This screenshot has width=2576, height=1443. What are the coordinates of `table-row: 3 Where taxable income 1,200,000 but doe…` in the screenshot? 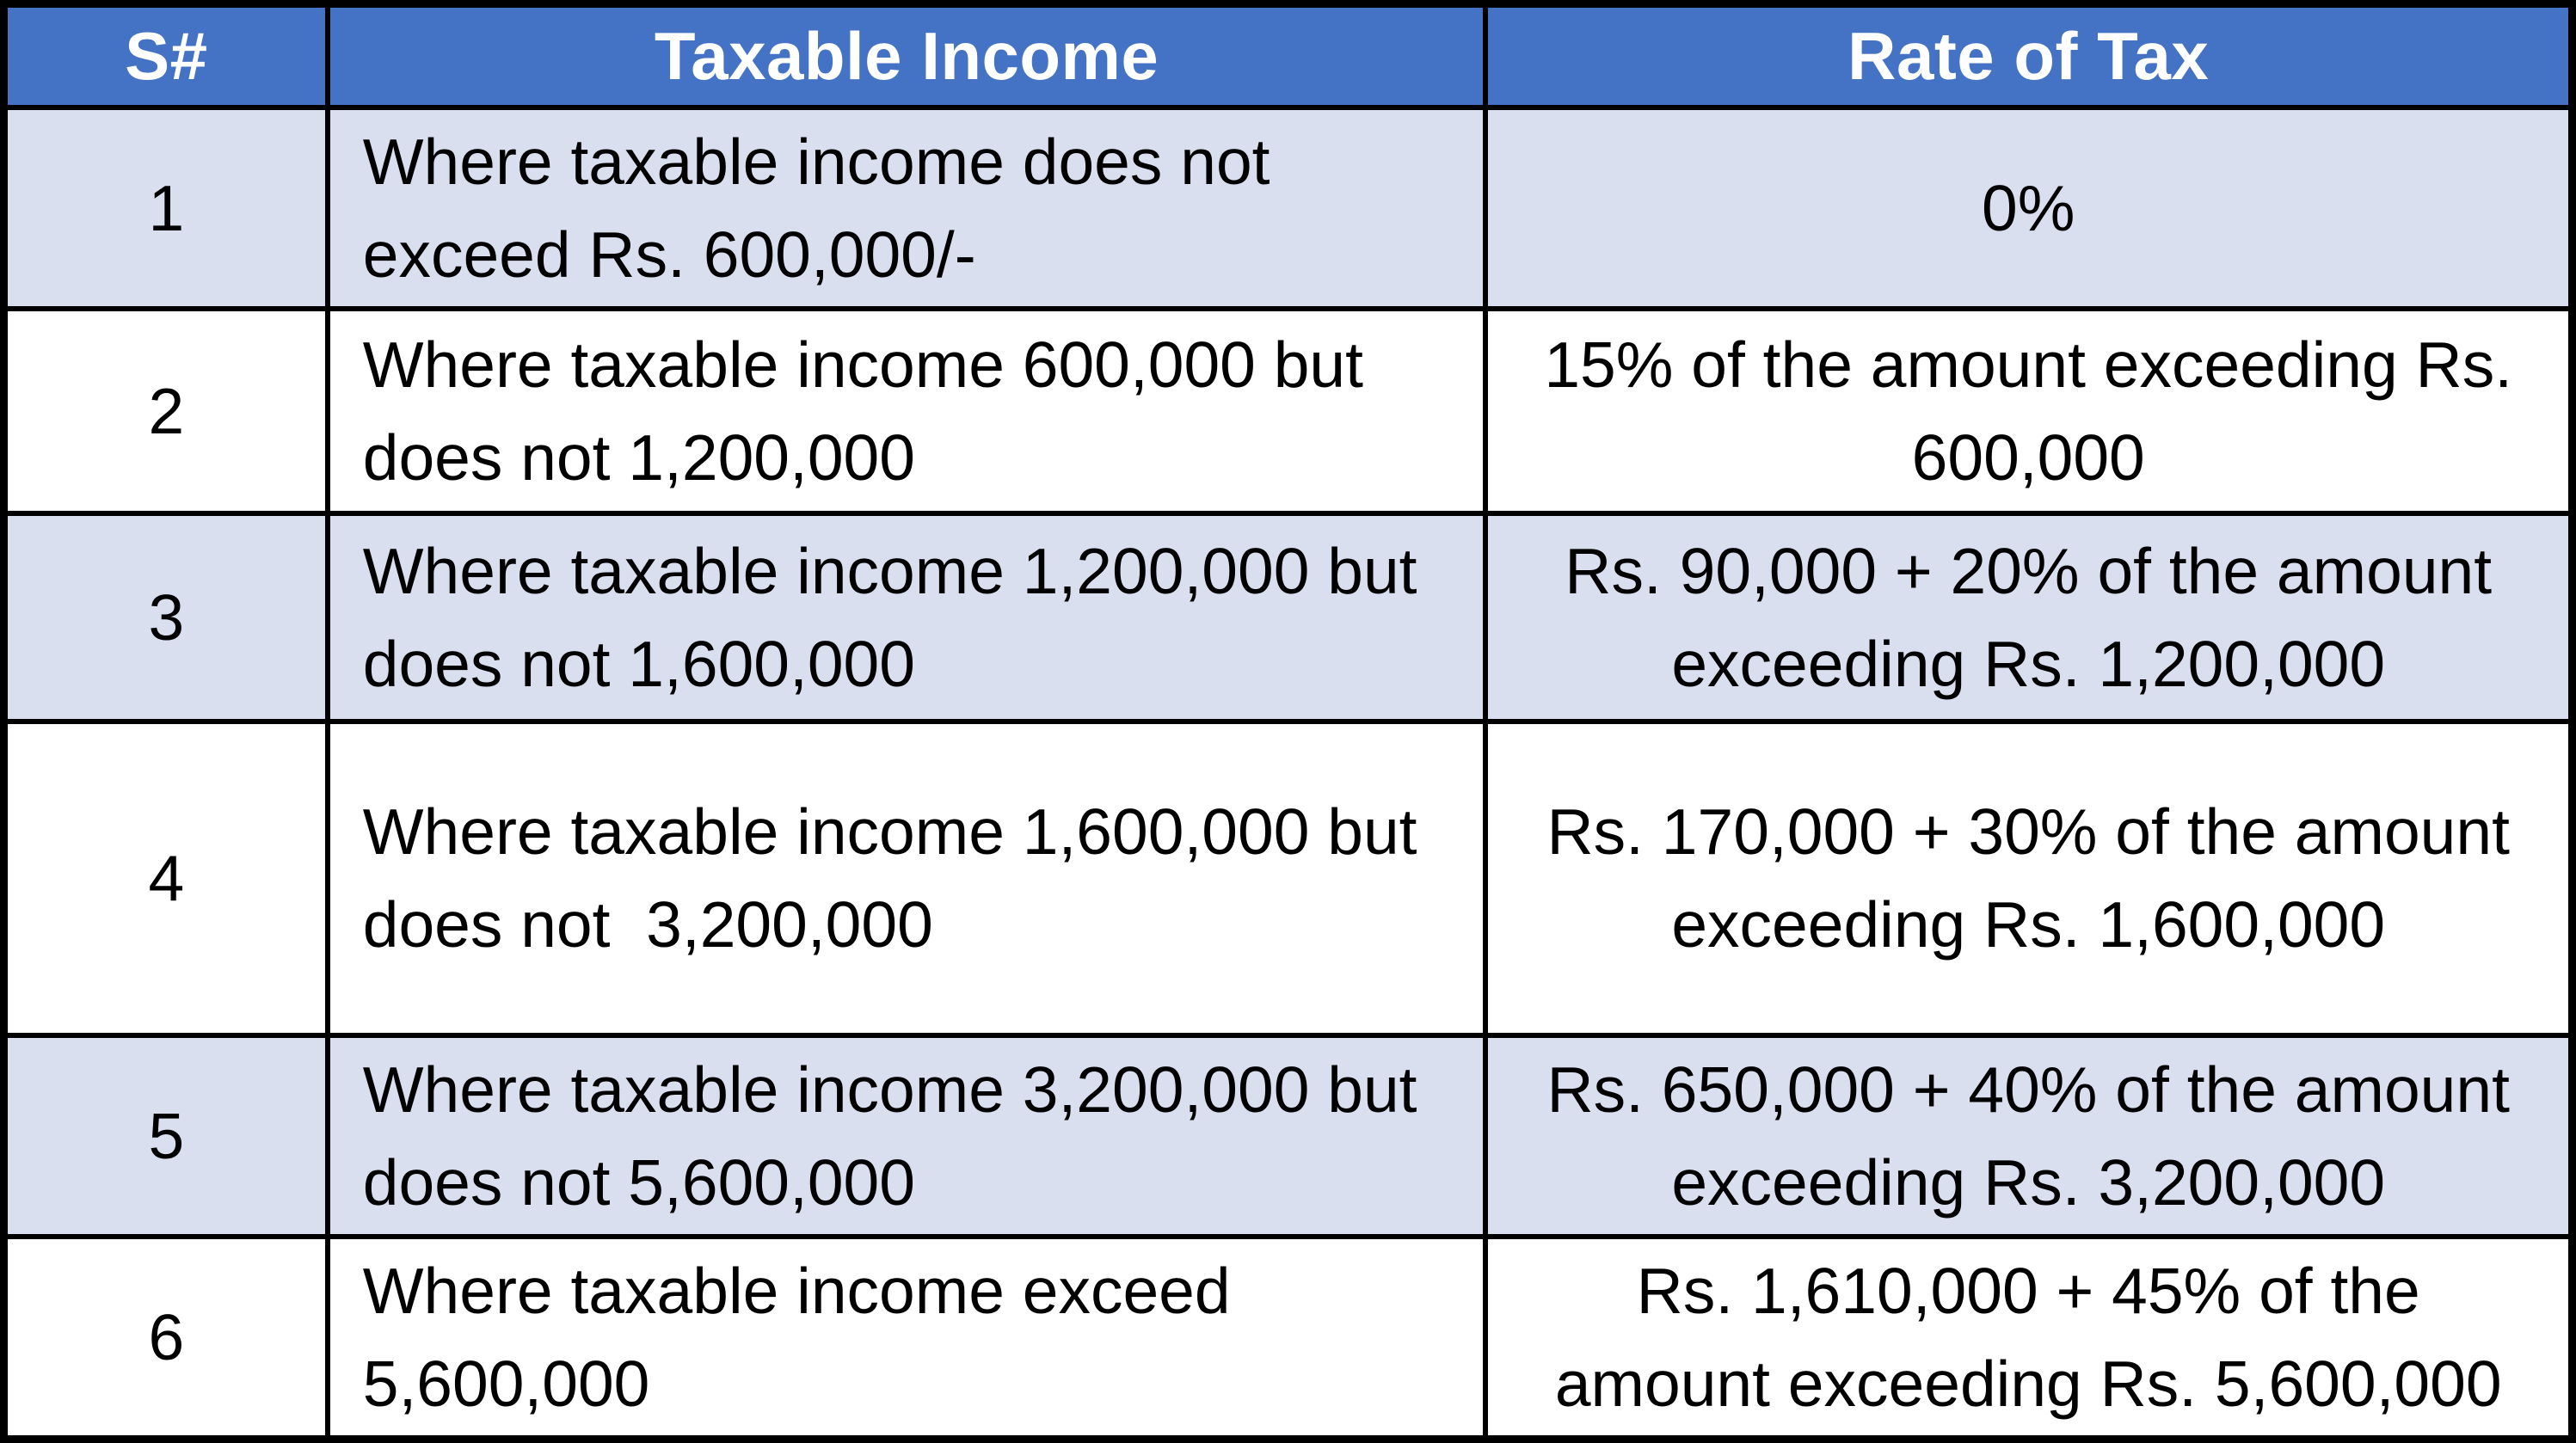 It's located at (1288, 617).